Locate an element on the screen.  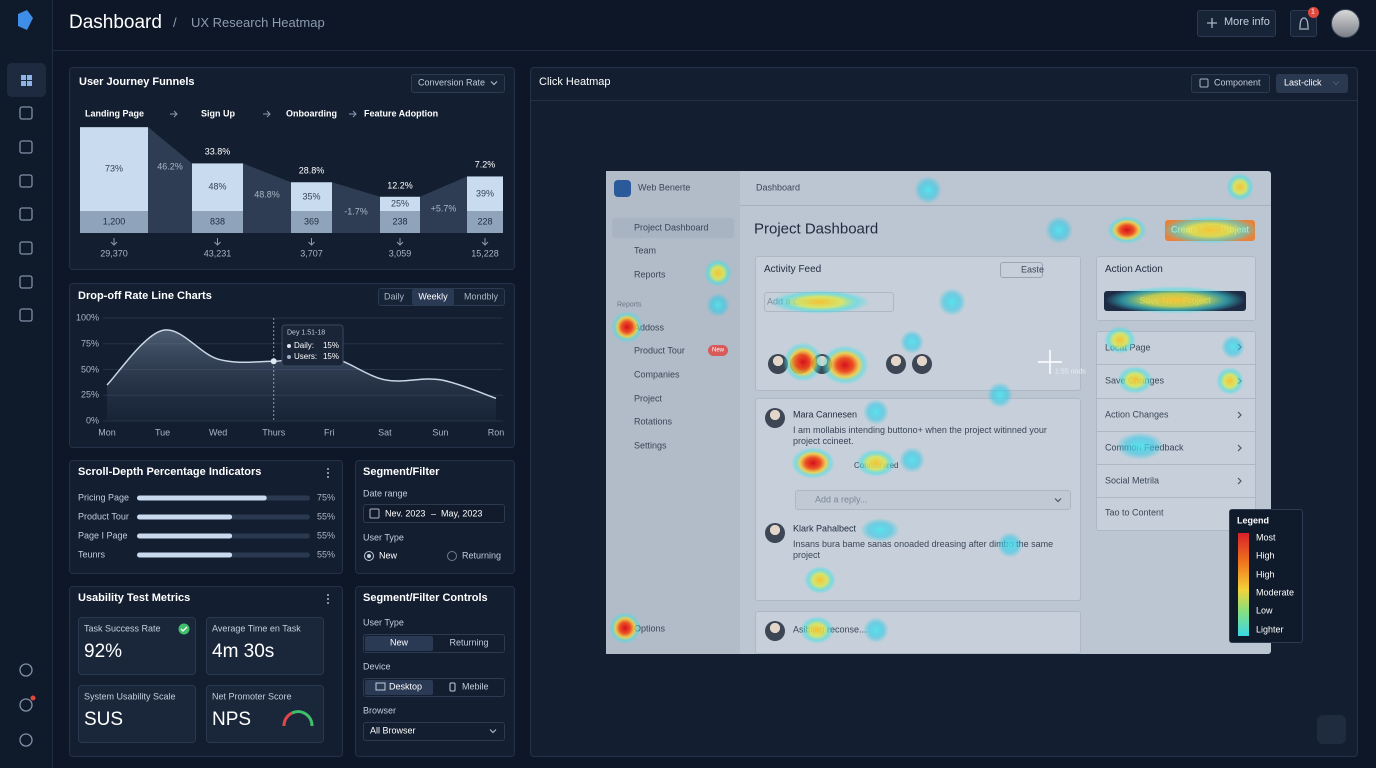
date-input is located at coordinates (434, 513).